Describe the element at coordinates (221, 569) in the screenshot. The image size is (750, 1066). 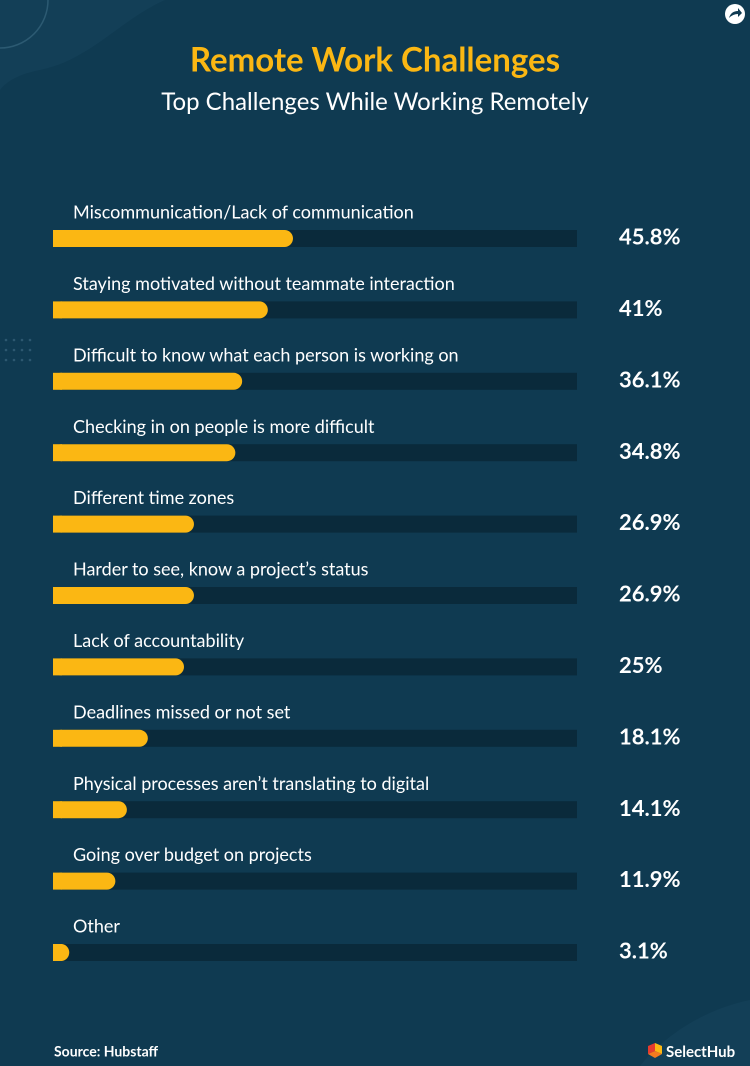
I see `category-label: Harder to see, know a project’s status` at that location.